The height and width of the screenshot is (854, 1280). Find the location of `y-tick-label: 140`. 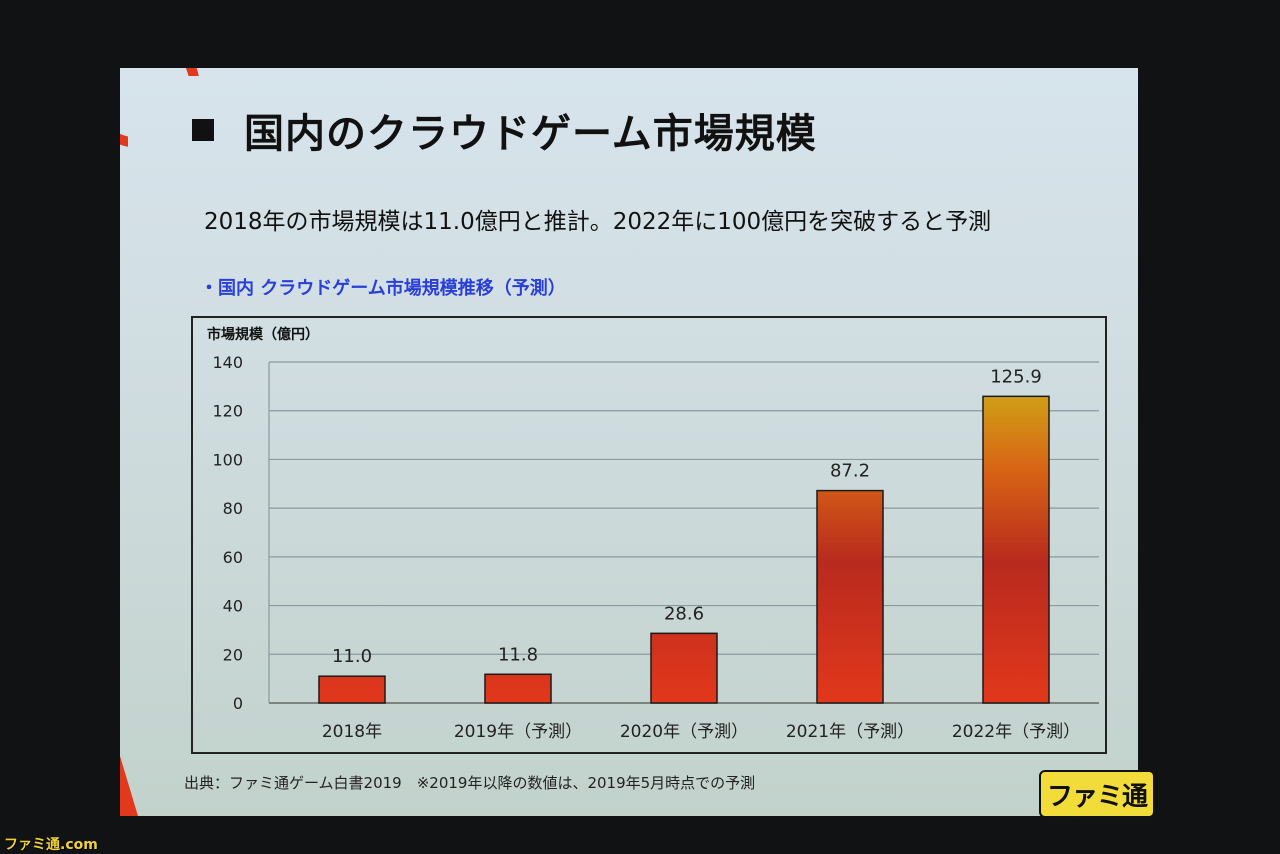

y-tick-label: 140 is located at coordinates (227, 362).